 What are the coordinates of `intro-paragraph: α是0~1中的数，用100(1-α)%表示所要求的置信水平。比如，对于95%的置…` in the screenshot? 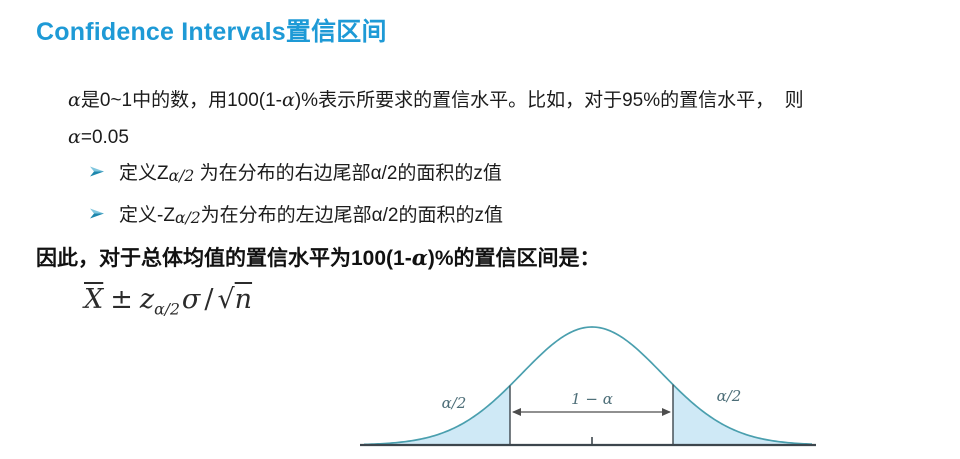 It's located at (436, 119).